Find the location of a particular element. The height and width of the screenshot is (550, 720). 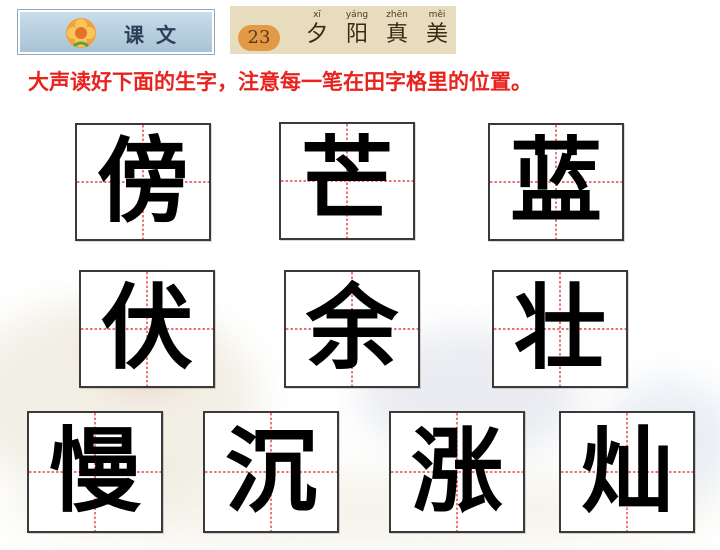

character-card: 灿 is located at coordinates (627, 472).